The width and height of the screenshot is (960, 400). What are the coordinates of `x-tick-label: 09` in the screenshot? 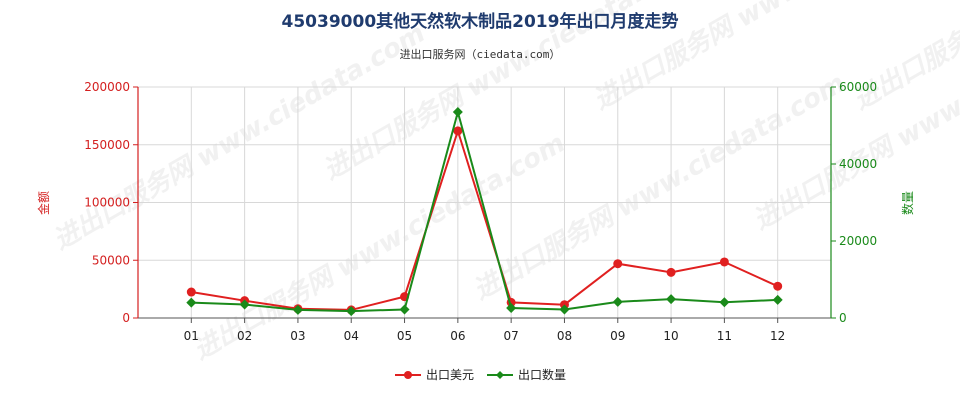 It's located at (617, 336).